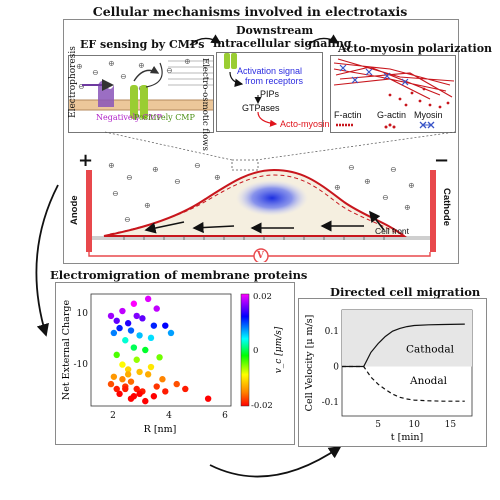  What do you see at coordinates (332, 332) in the screenshot?
I see `y-tick-label: 0.1` at bounding box center [332, 332].